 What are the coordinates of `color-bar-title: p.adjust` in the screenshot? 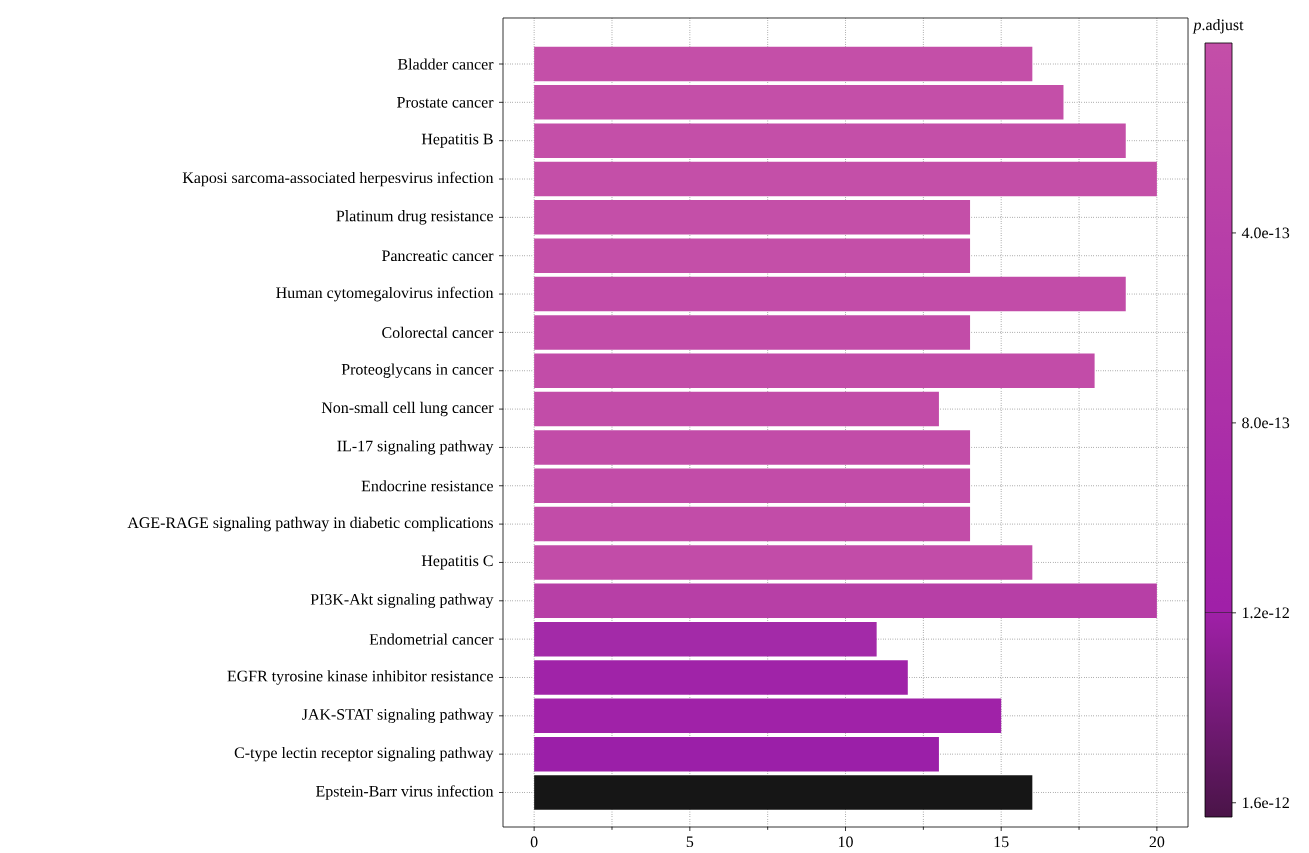 It's located at (1218, 26).